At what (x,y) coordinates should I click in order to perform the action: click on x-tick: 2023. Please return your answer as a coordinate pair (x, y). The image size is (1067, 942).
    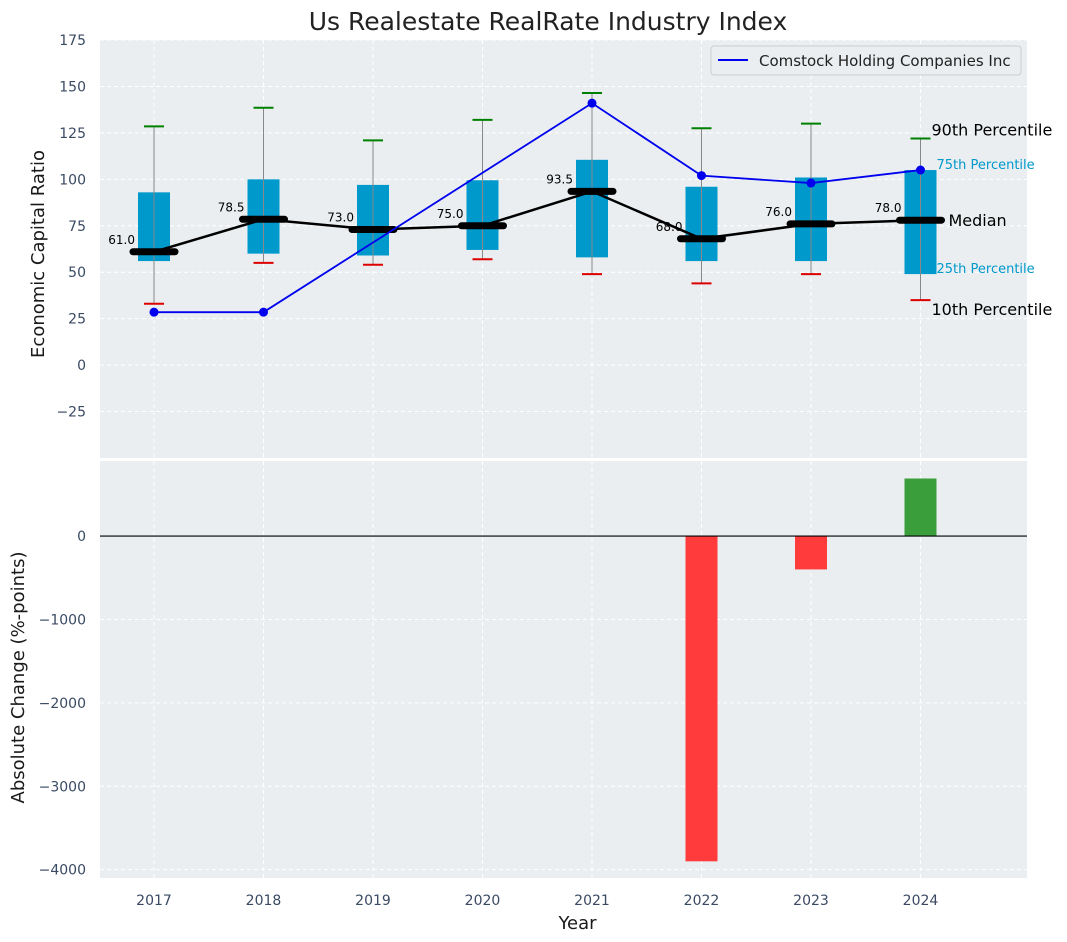
    Looking at the image, I should click on (811, 901).